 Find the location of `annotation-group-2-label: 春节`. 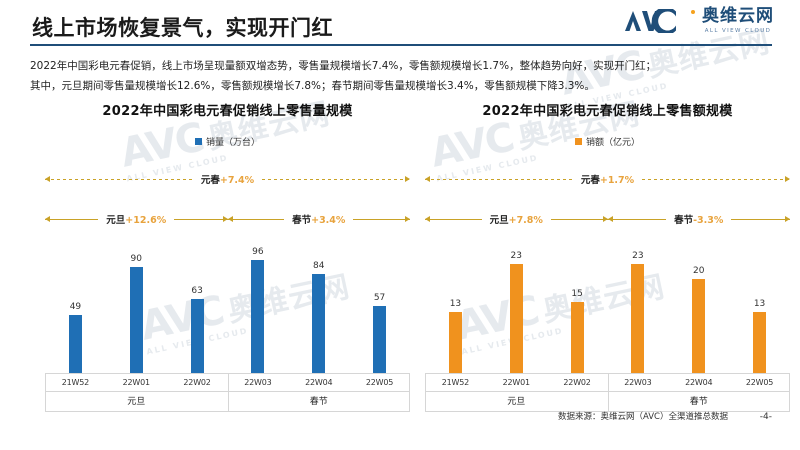

annotation-group-2-label: 春节 is located at coordinates (302, 220).